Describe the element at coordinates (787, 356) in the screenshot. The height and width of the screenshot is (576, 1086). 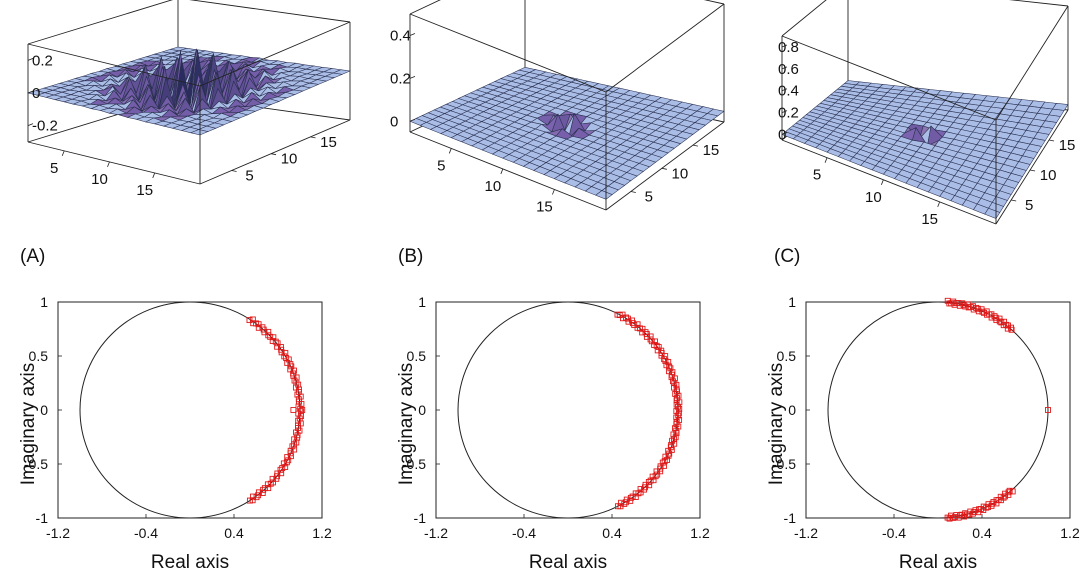
I see `y-tick-label: 0.5` at that location.